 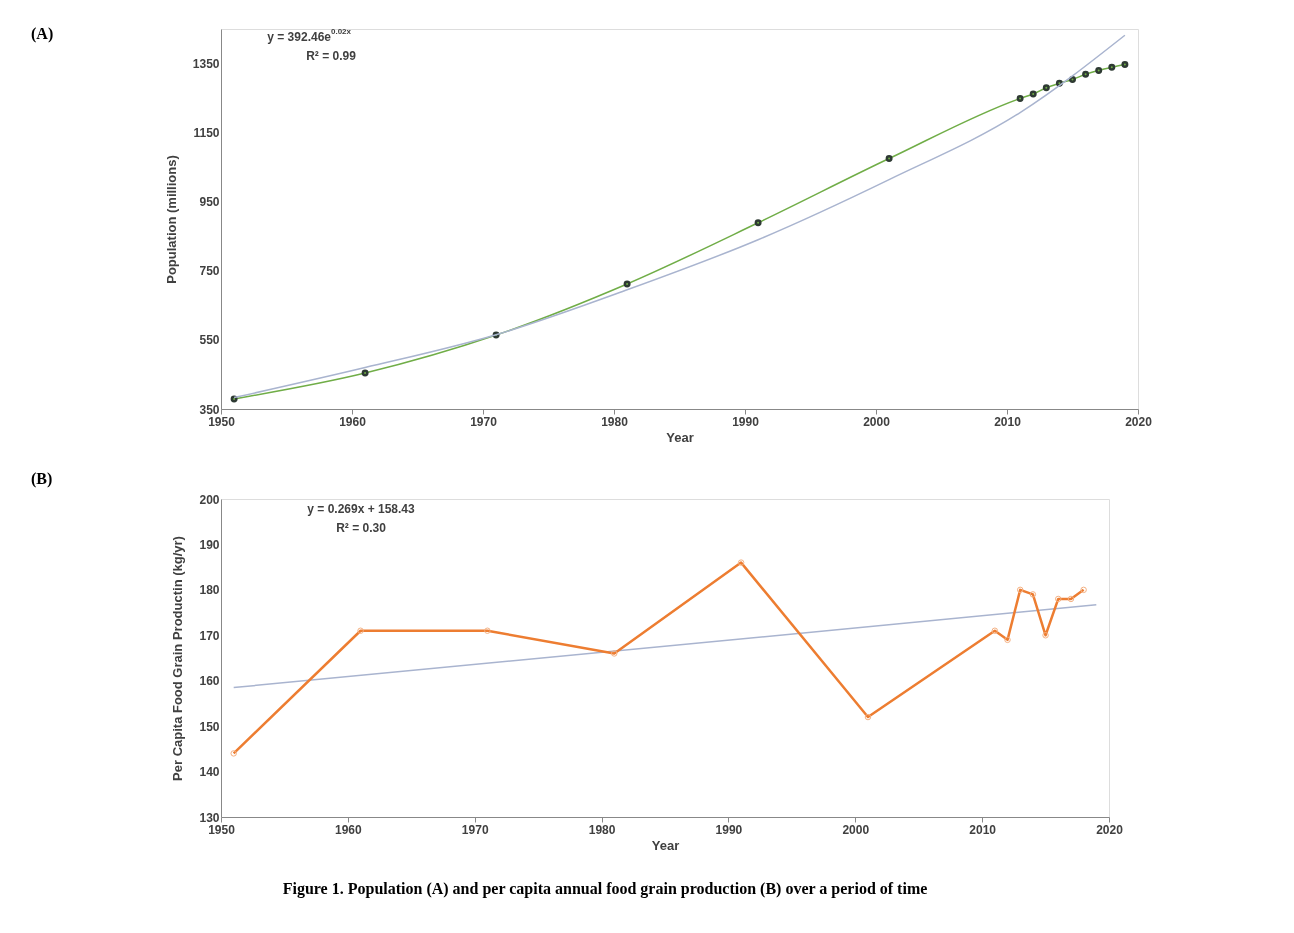 I want to click on annotation: y = 0.269x + 158.43, so click(x=361, y=509).